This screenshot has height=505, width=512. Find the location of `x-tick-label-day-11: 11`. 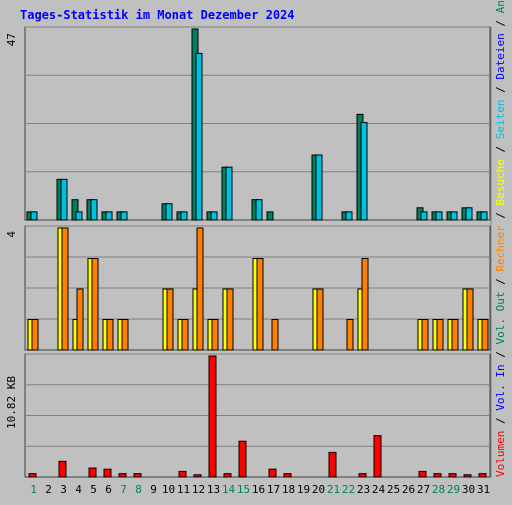

x-tick-label-day-11: 11 is located at coordinates (183, 489).